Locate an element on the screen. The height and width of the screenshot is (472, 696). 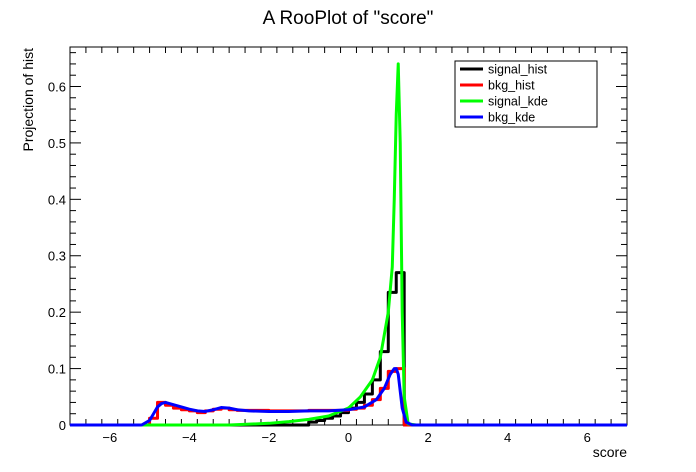
y-tick-label: 0.4 is located at coordinates (57, 199).